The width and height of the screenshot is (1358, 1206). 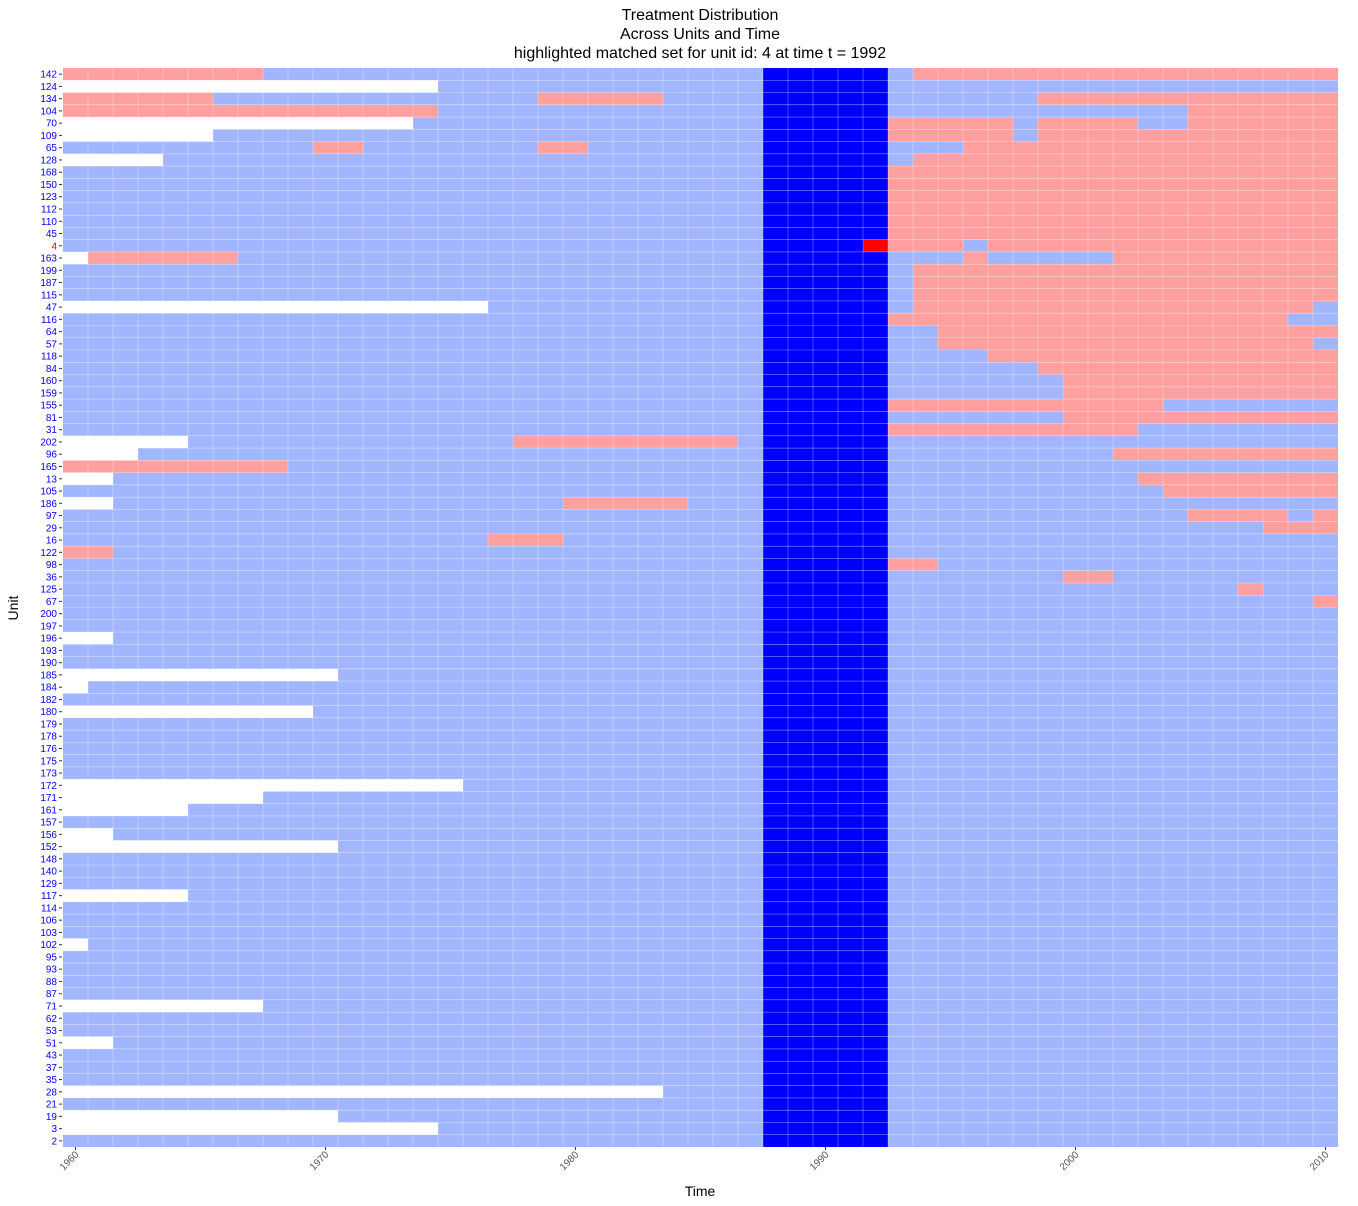 What do you see at coordinates (1200, 380) in the screenshot?
I see `cell-unit-160-2005` at bounding box center [1200, 380].